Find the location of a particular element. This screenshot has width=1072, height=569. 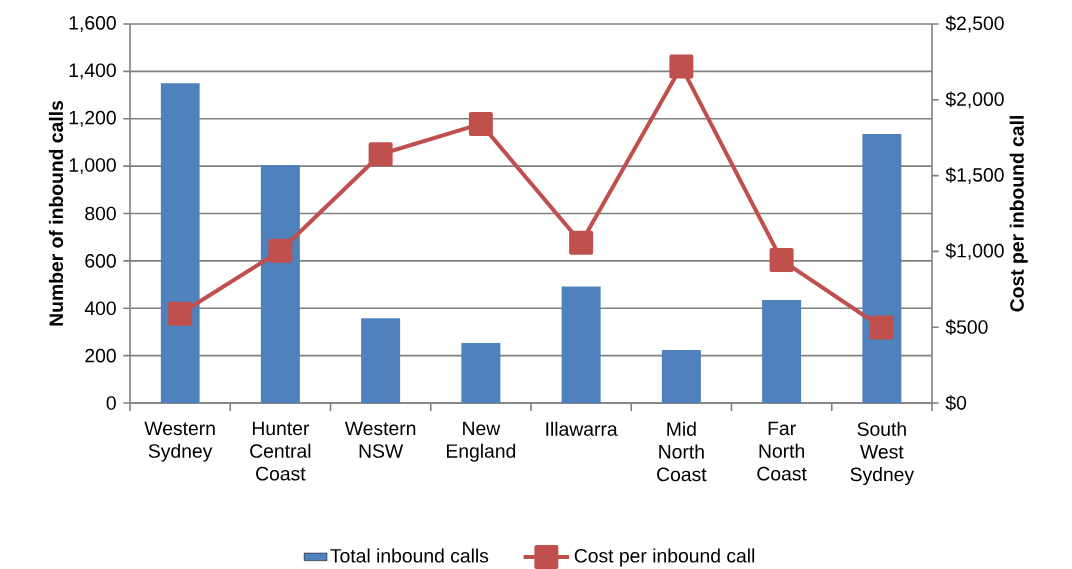

y-tick-label: 400 is located at coordinates (100, 308).